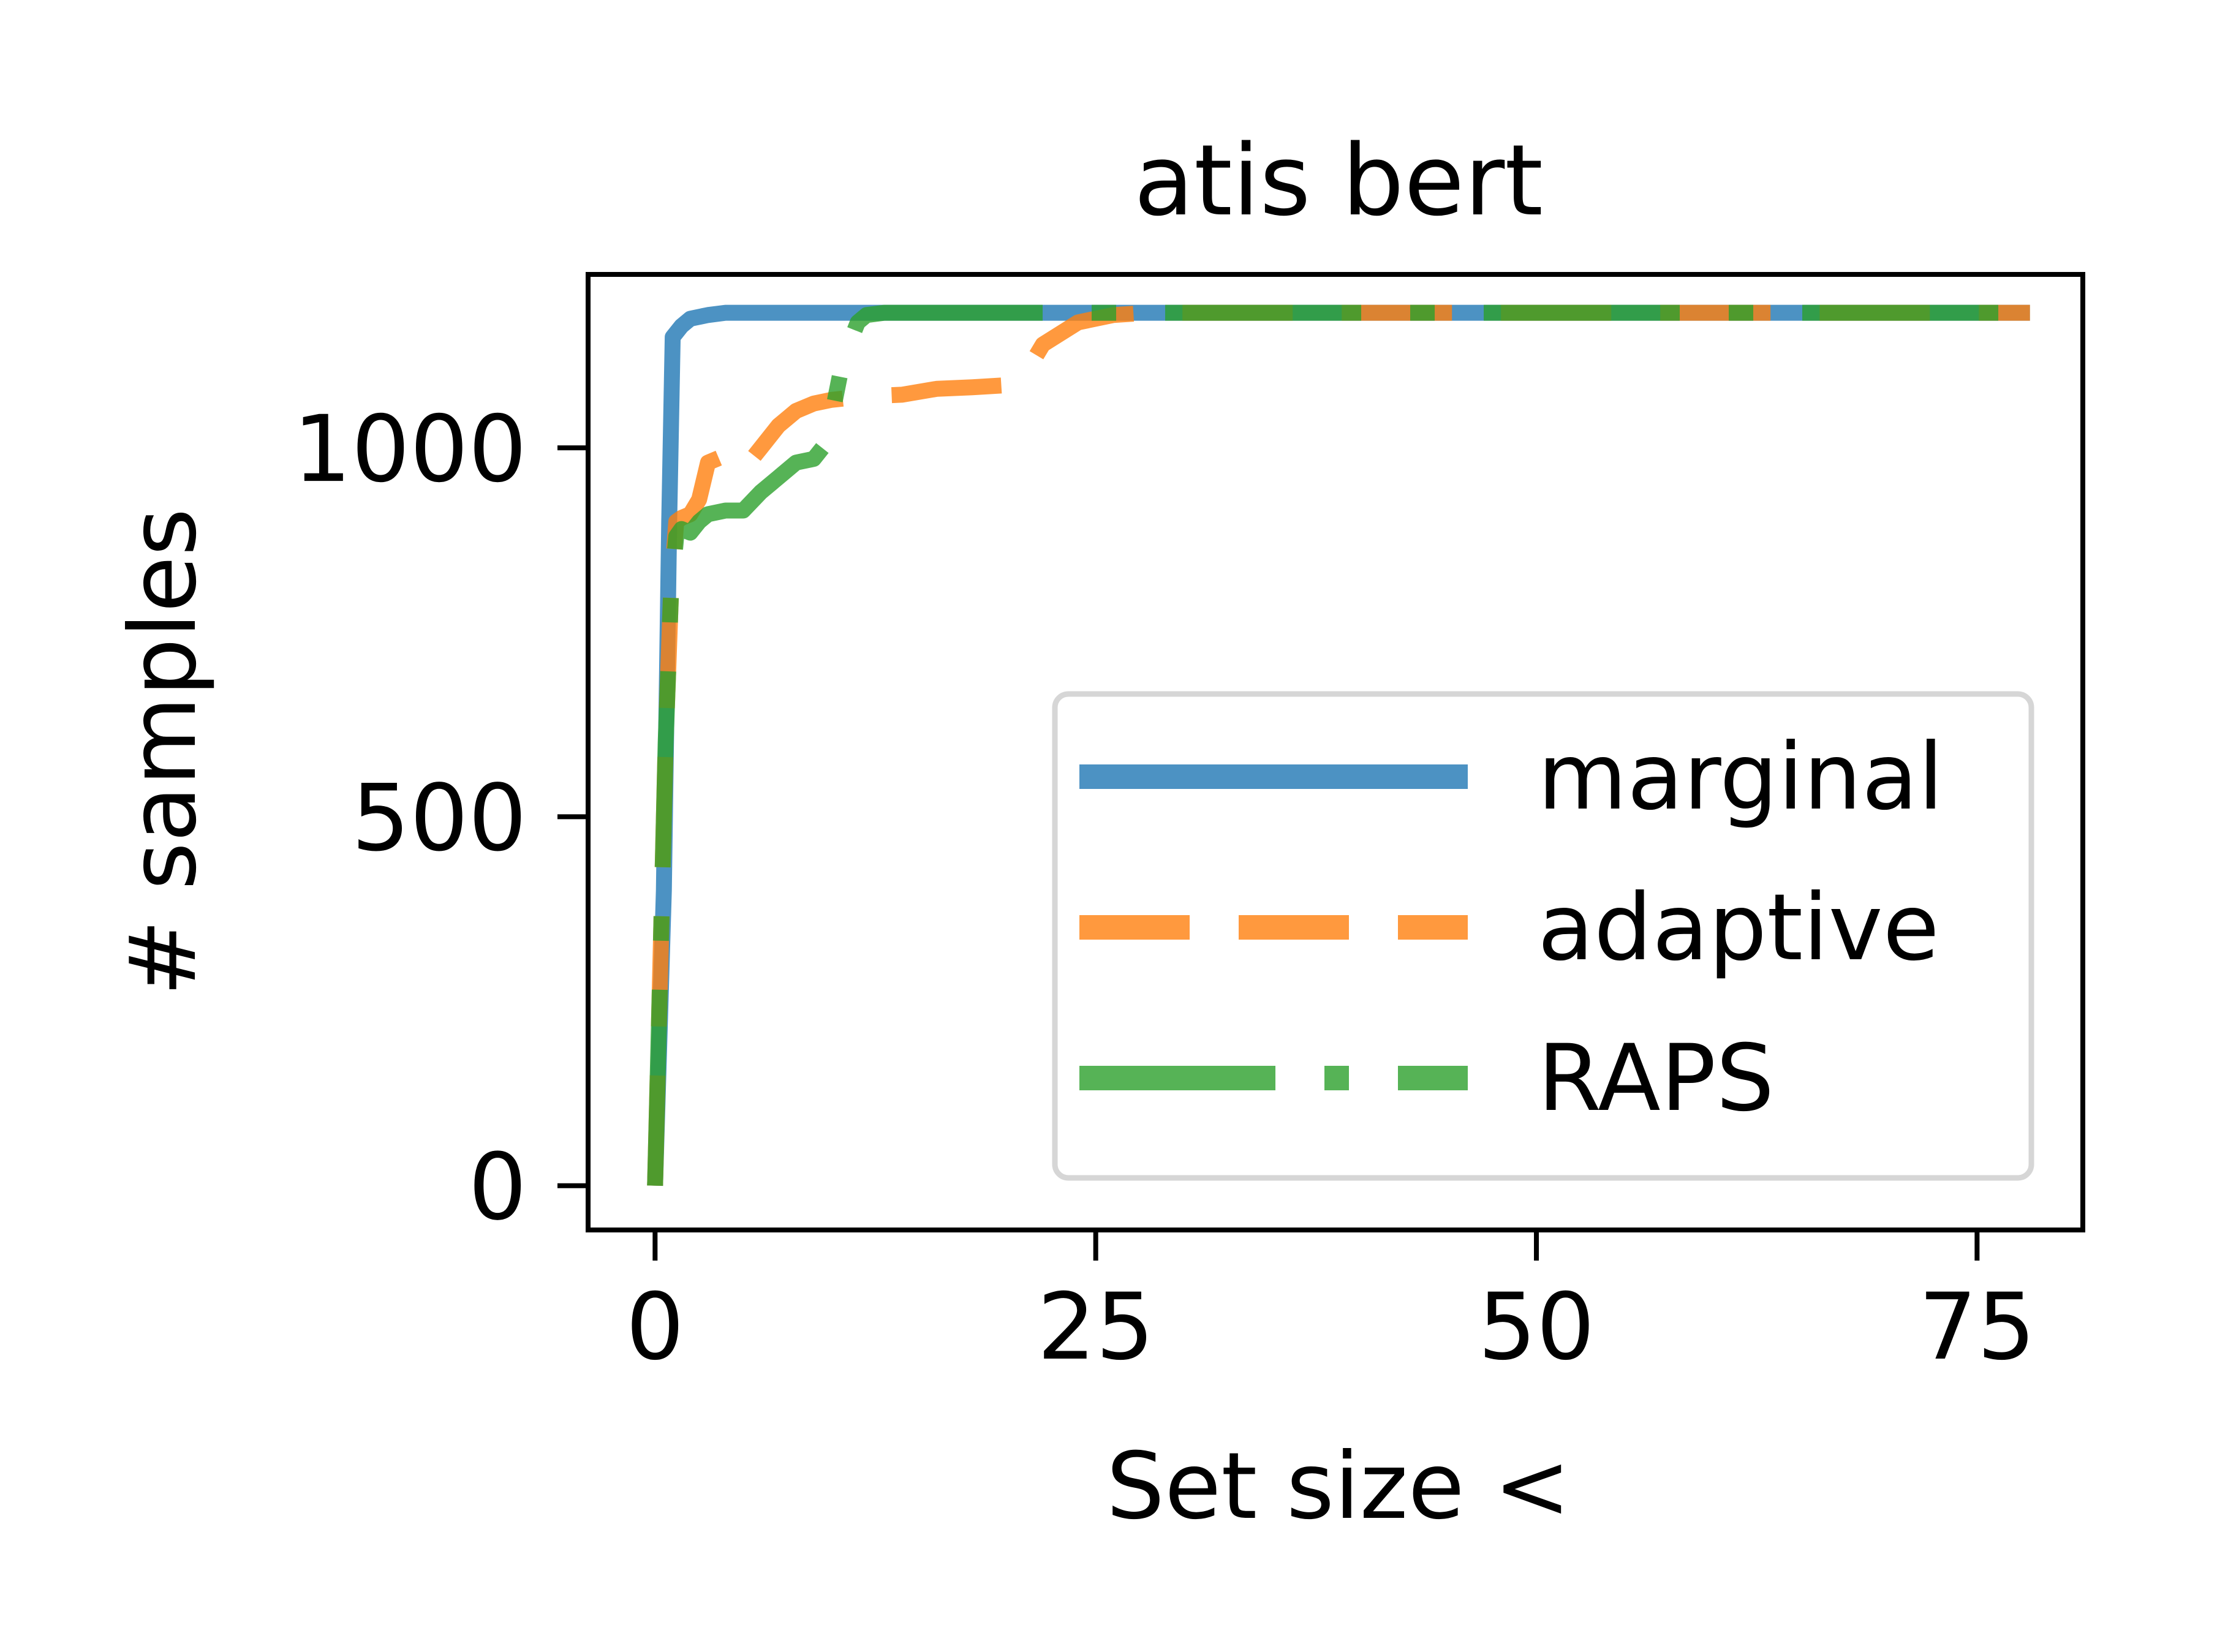 The width and height of the screenshot is (2228, 1652). What do you see at coordinates (1537, 1327) in the screenshot?
I see `x-tick-label: 50` at bounding box center [1537, 1327].